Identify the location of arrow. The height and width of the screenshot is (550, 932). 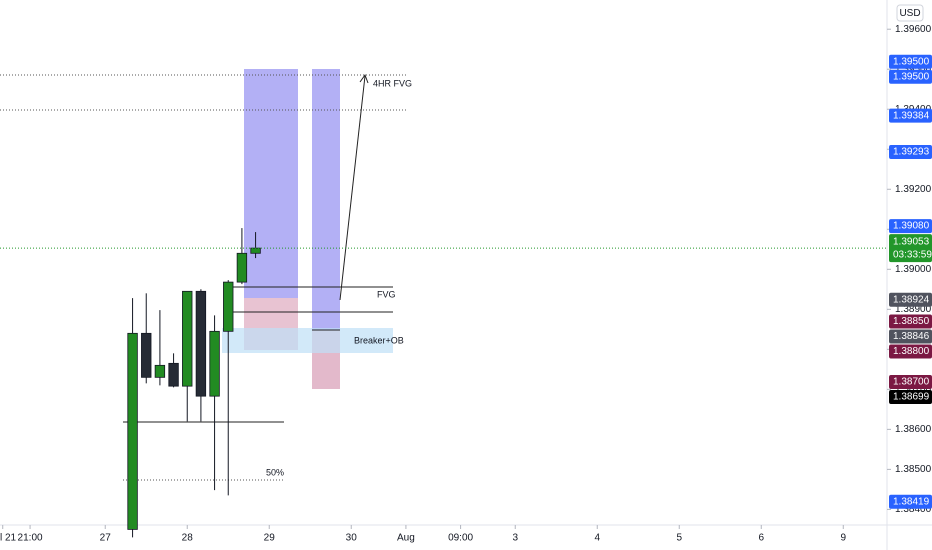
(352, 188).